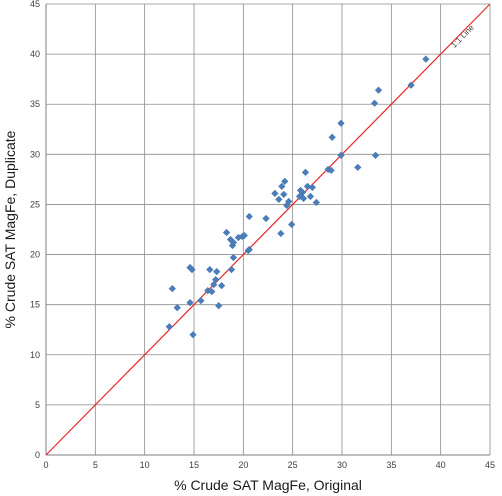 The width and height of the screenshot is (502, 496). Describe the element at coordinates (243, 465) in the screenshot. I see `x-tick-label: 20` at that location.